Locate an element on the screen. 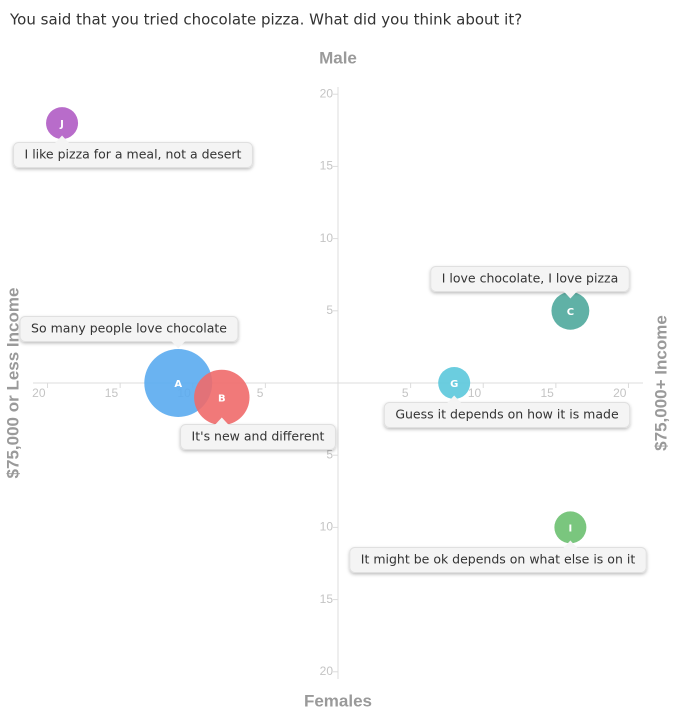 This screenshot has height=716, width=678. bubble-label: B is located at coordinates (222, 398).